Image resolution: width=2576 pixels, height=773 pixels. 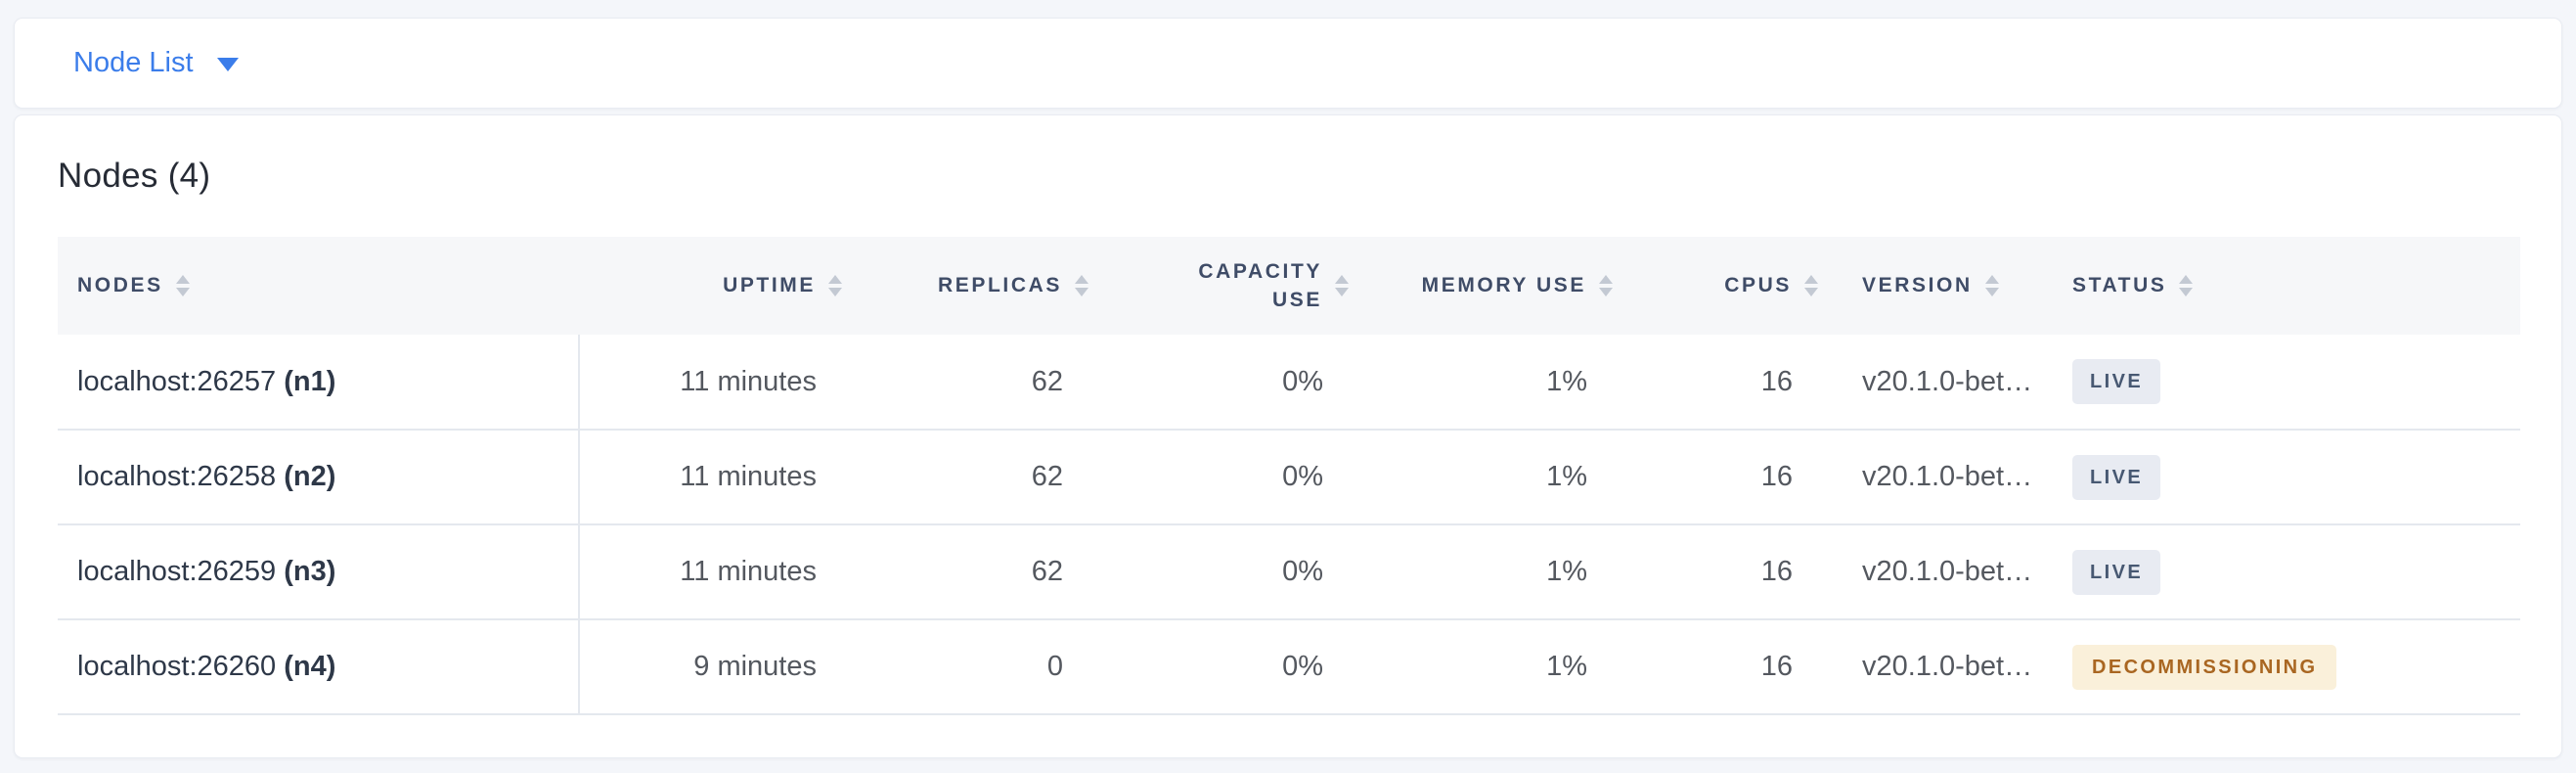 I want to click on status-badge: DECOMMISSIONING, so click(x=2204, y=667).